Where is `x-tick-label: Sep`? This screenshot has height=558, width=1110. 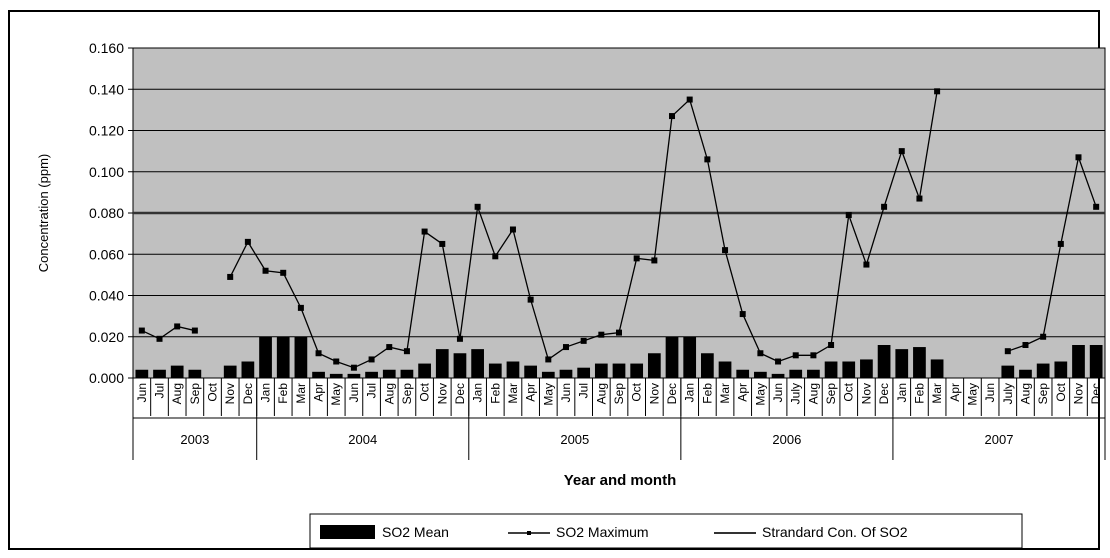
x-tick-label: Sep is located at coordinates (1043, 394).